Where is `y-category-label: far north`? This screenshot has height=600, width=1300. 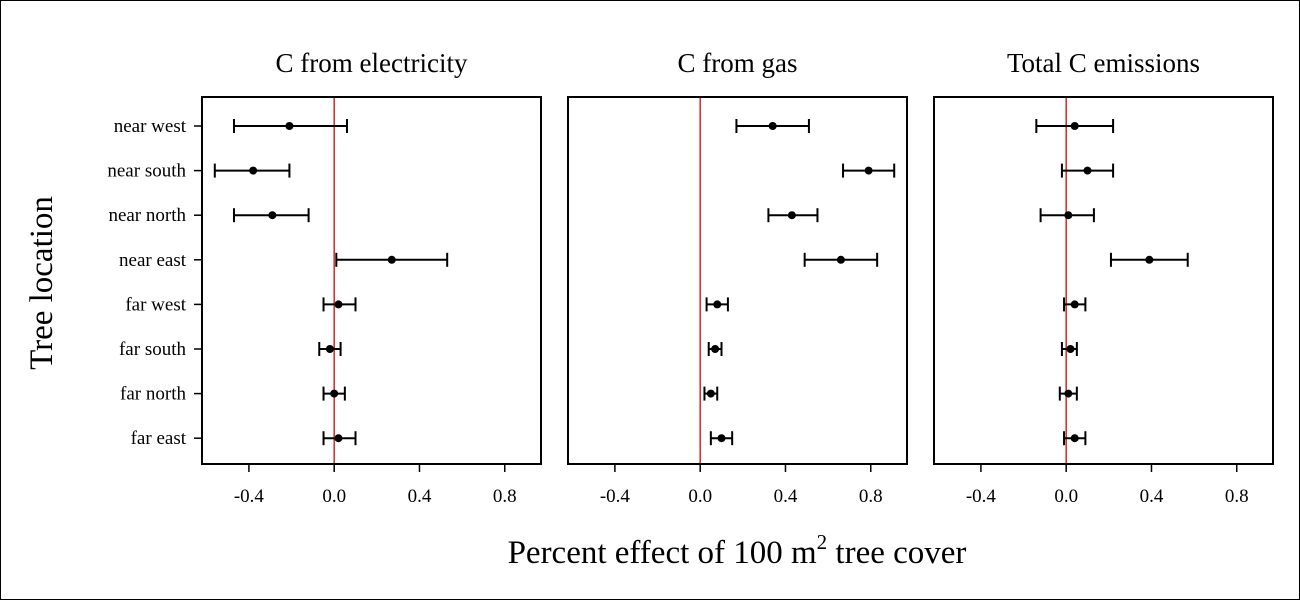
y-category-label: far north is located at coordinates (153, 394).